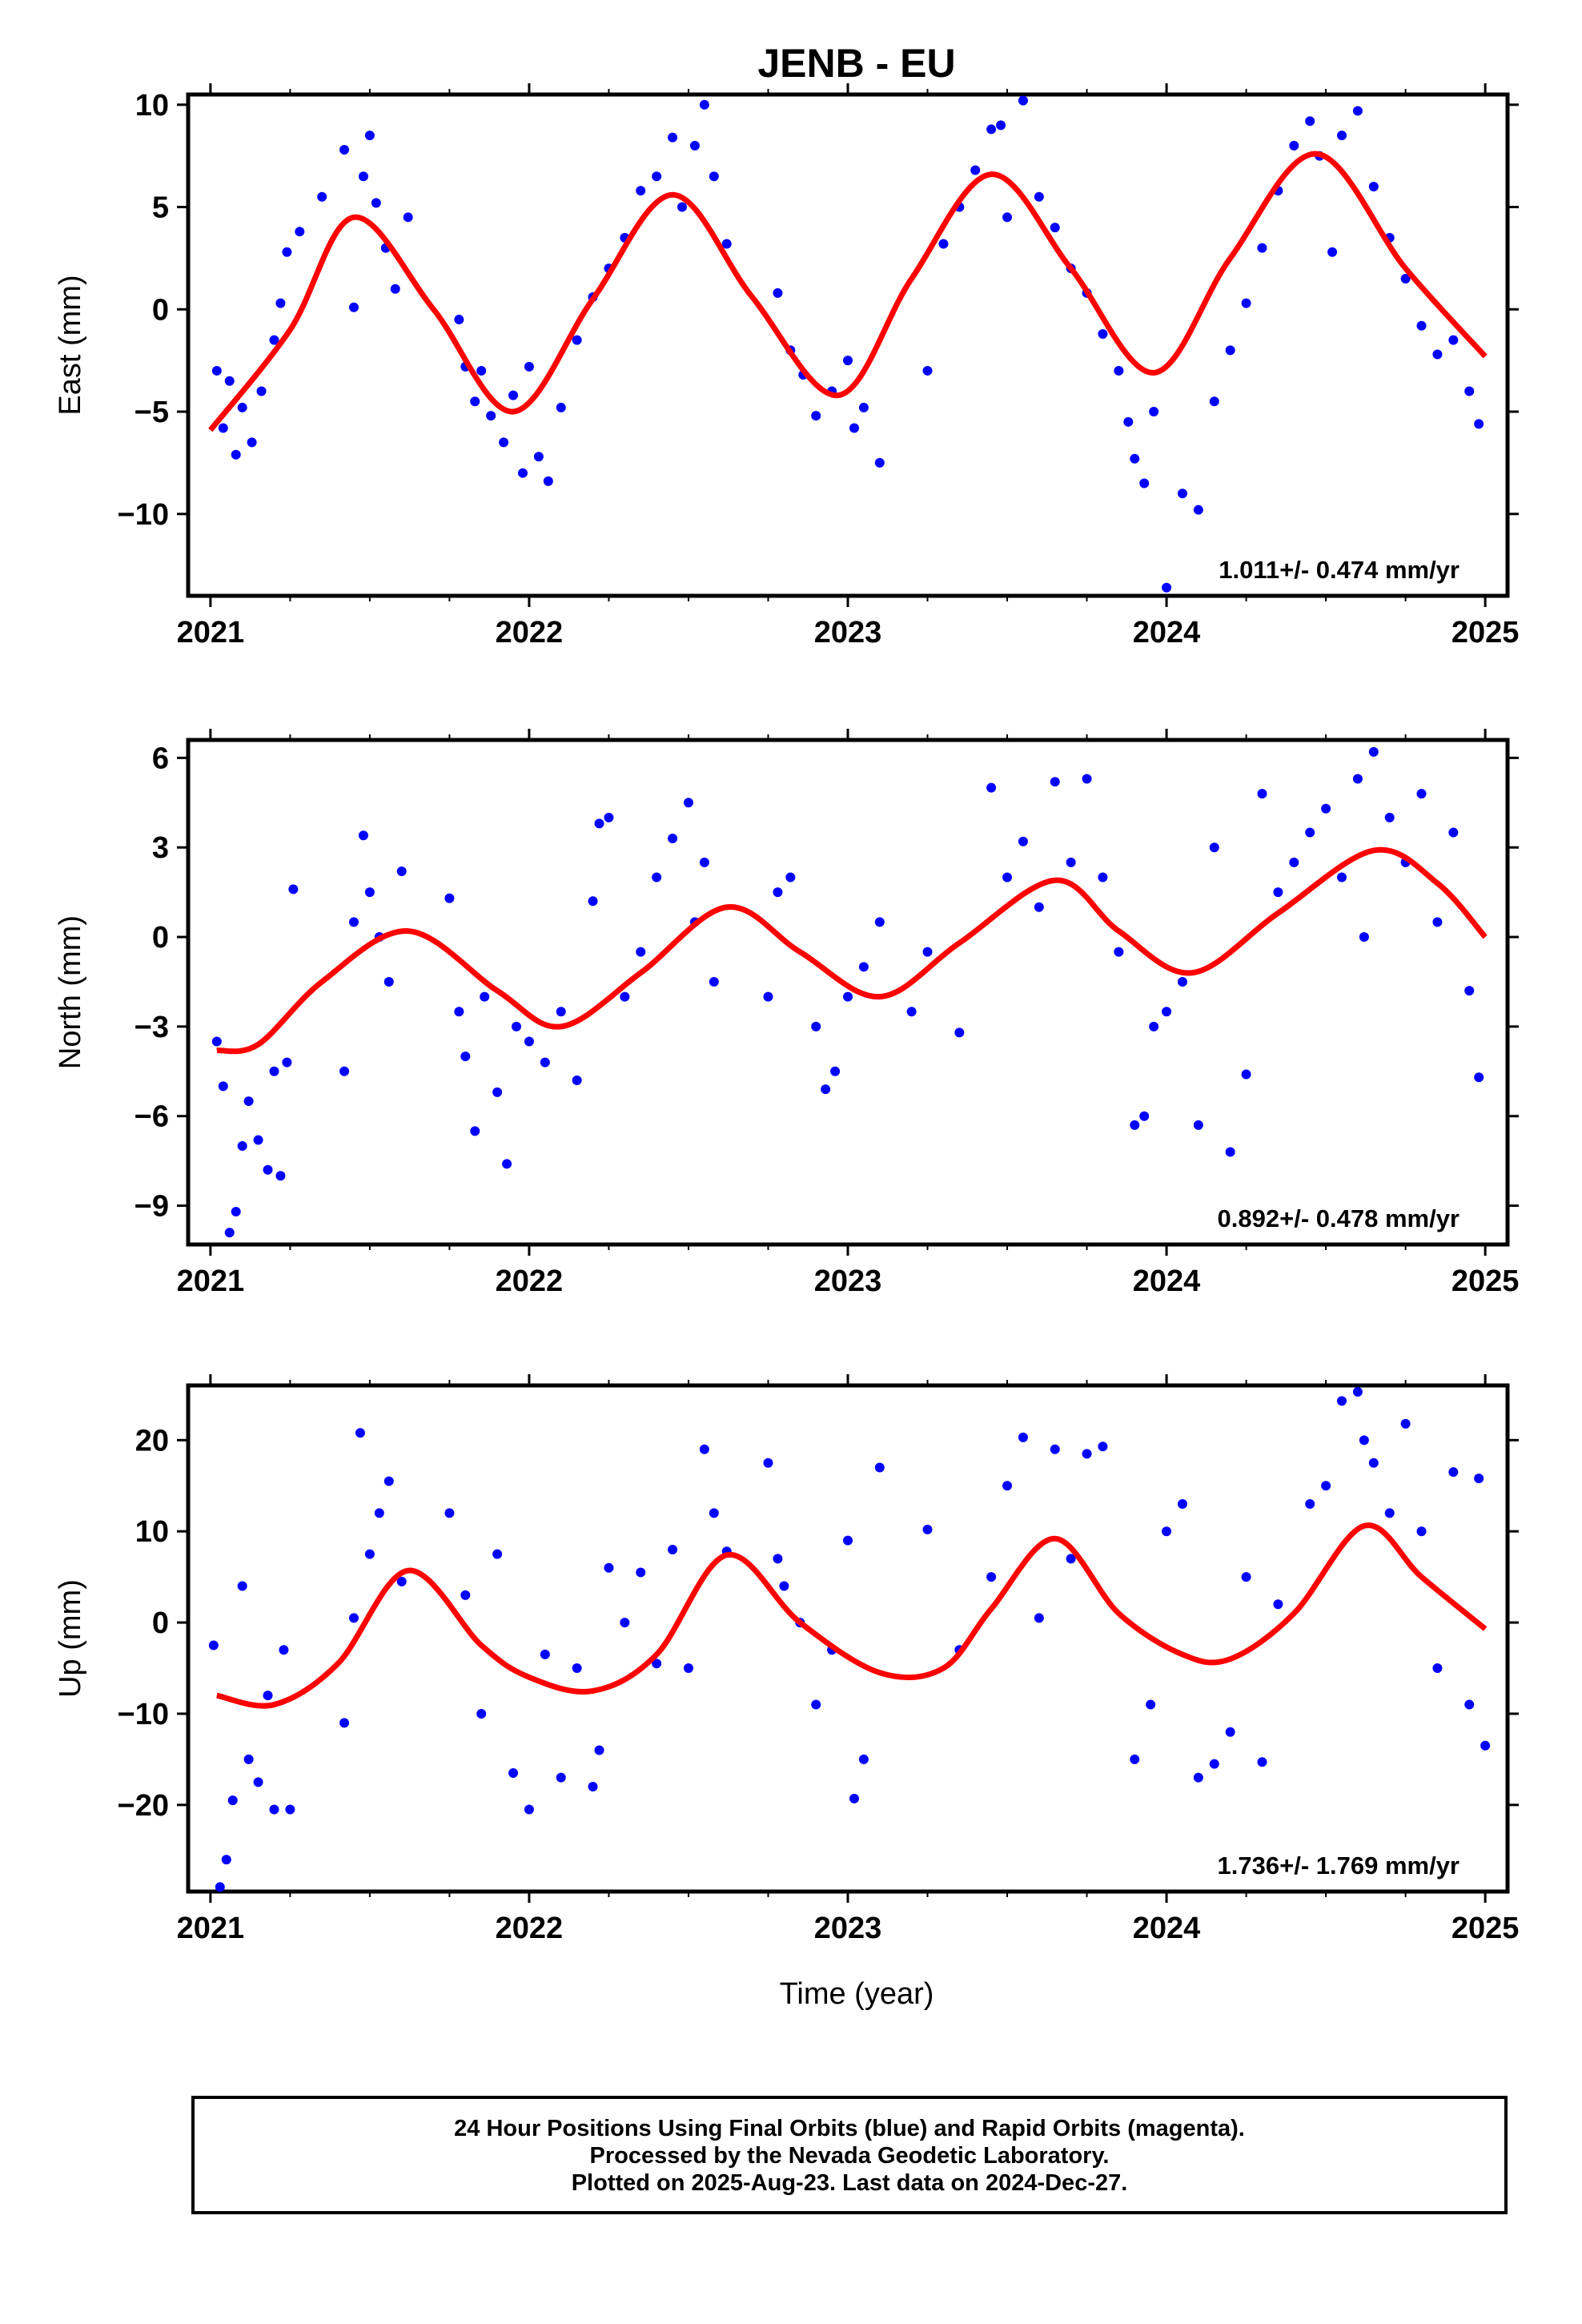 The image size is (1582, 2324). What do you see at coordinates (161, 208) in the screenshot?
I see `east-ytick-label: 5` at bounding box center [161, 208].